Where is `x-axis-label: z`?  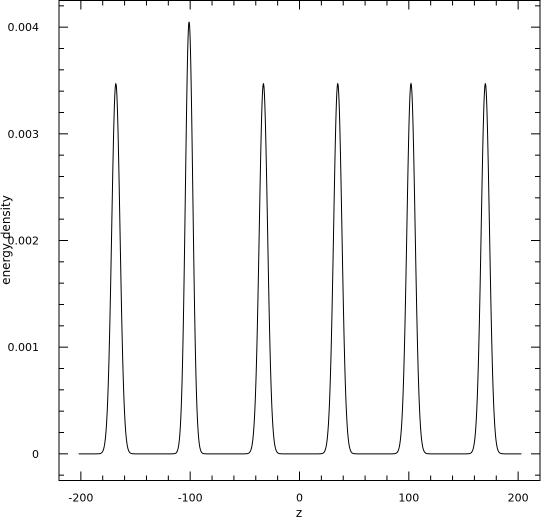 x-axis-label: z is located at coordinates (299, 513).